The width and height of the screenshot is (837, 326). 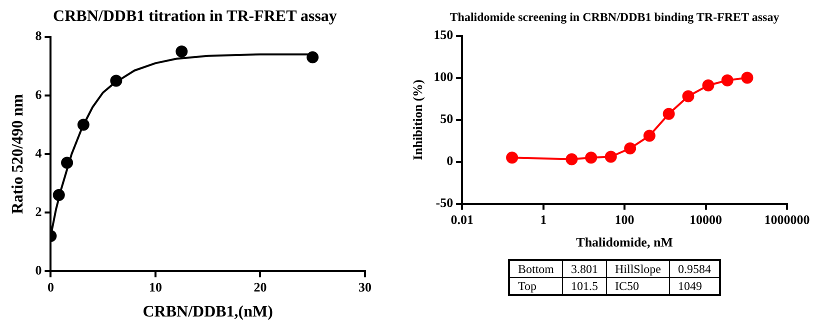 I want to click on x-tick-label: 100, so click(x=624, y=219).